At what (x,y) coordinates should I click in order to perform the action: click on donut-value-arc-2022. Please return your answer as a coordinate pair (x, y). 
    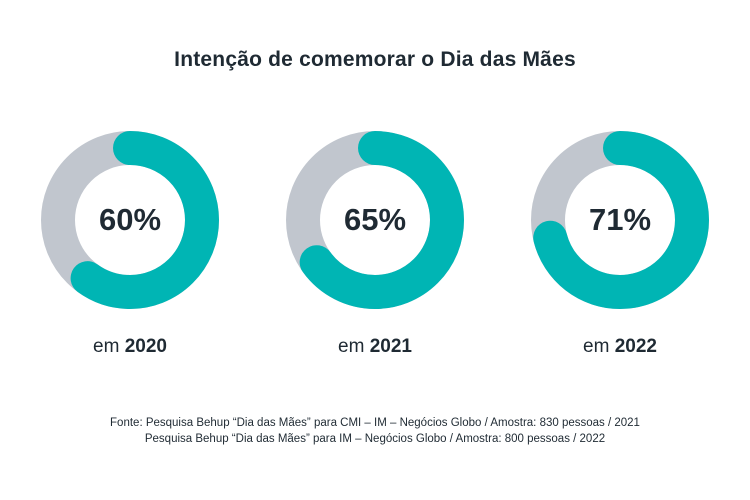
    Looking at the image, I should click on (620, 220).